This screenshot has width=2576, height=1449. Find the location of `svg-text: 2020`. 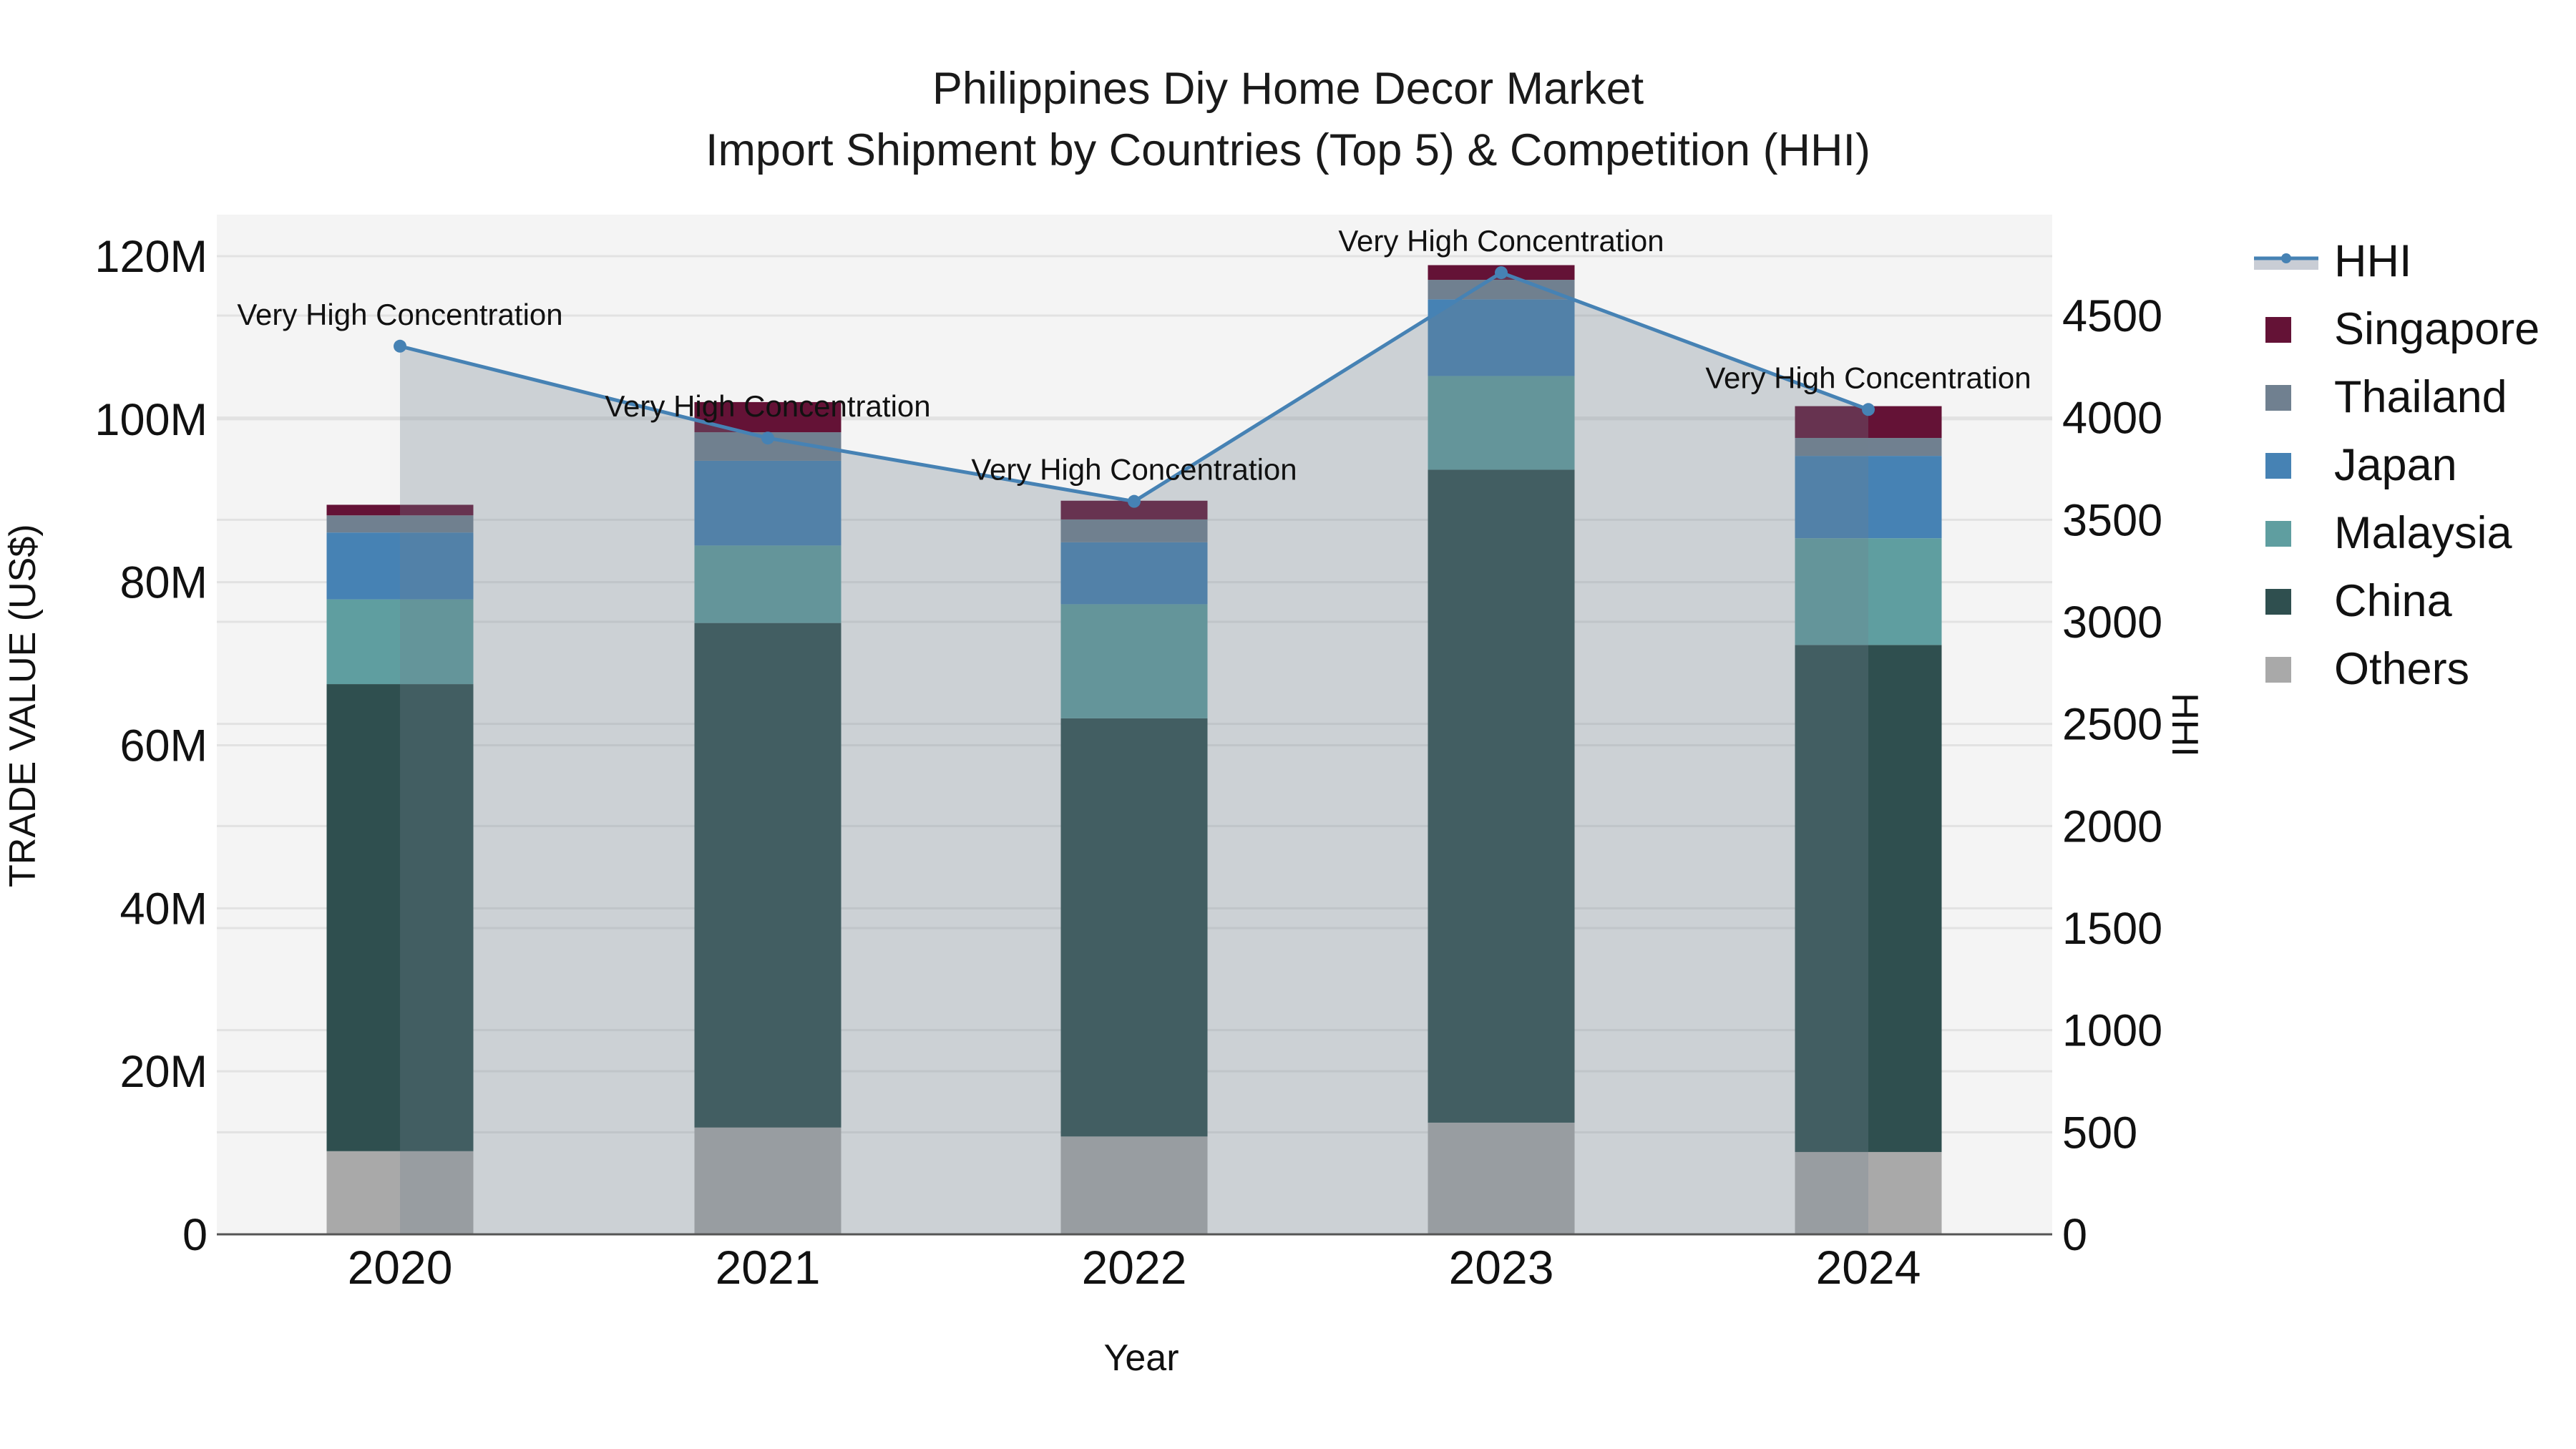

svg-text: 2020 is located at coordinates (400, 1267).